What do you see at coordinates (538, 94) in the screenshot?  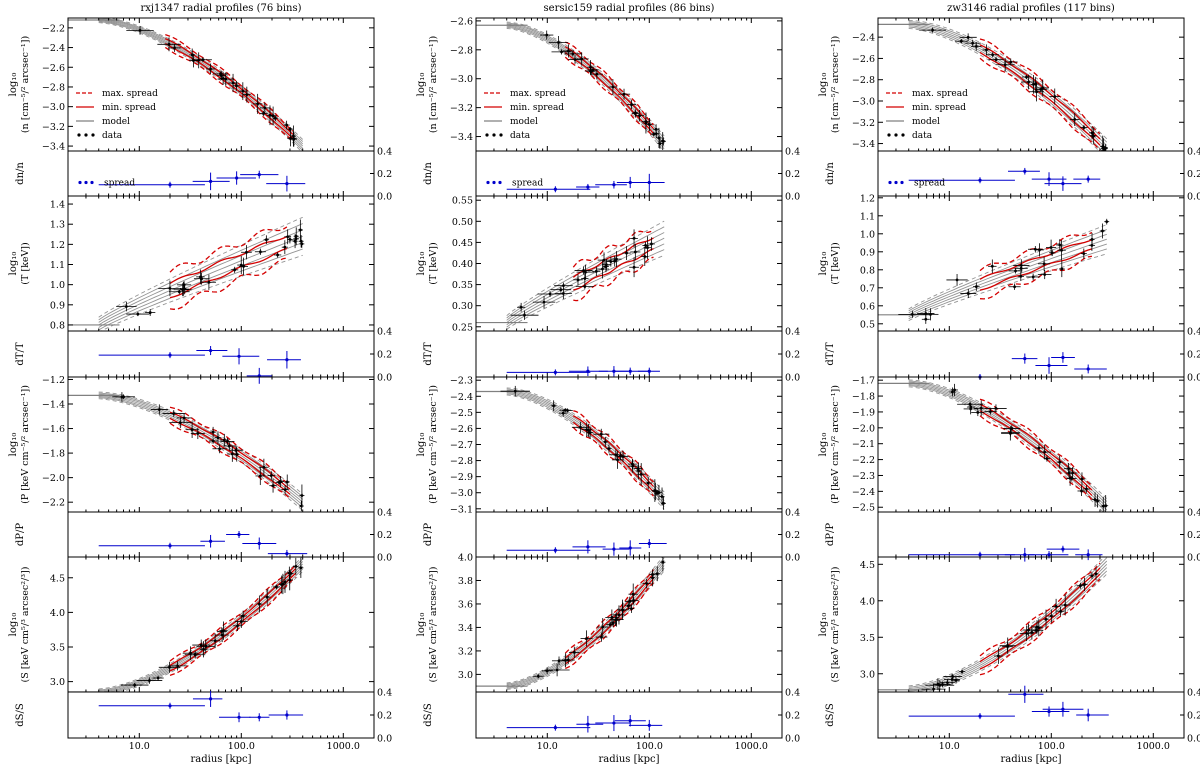 I see `legend-max-spread: max. spread` at bounding box center [538, 94].